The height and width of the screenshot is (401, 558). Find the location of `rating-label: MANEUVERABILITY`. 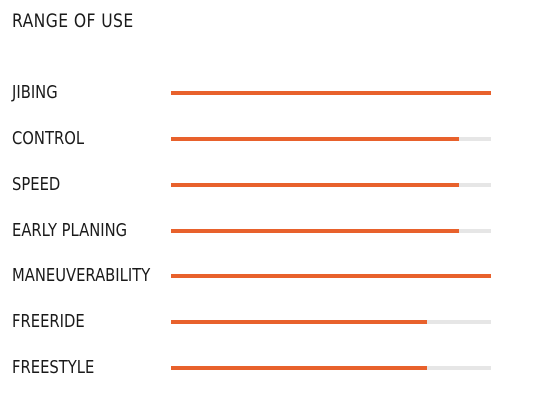

rating-label: MANEUVERABILITY is located at coordinates (81, 275).